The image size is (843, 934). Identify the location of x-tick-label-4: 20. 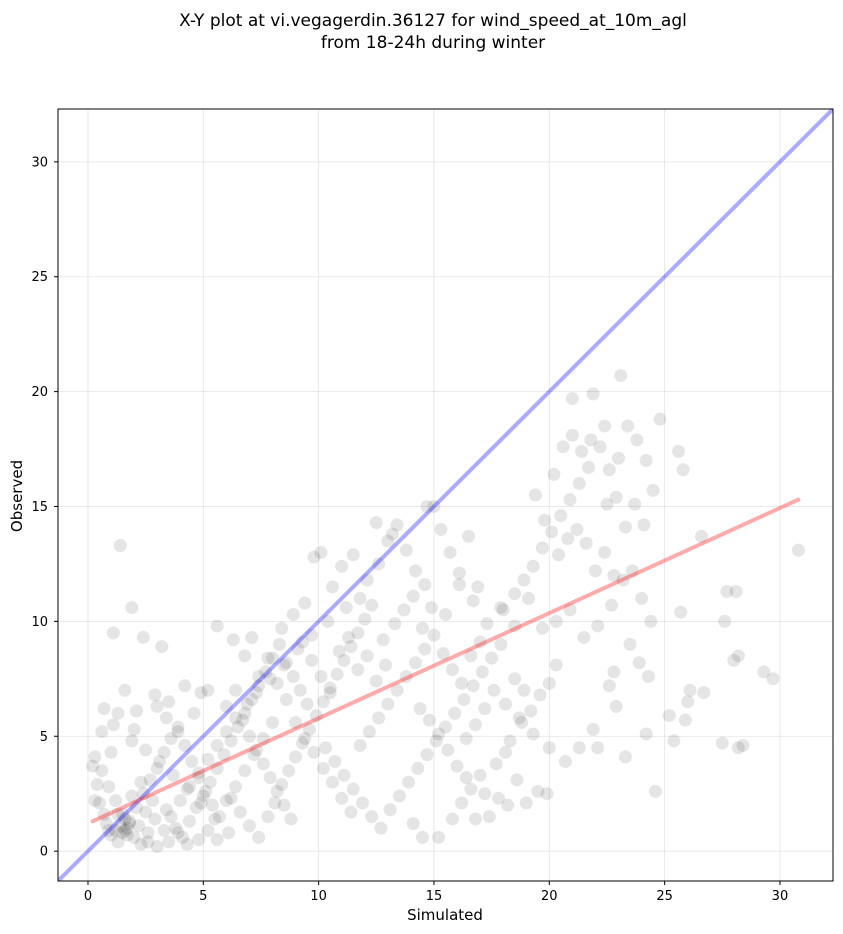
(549, 896).